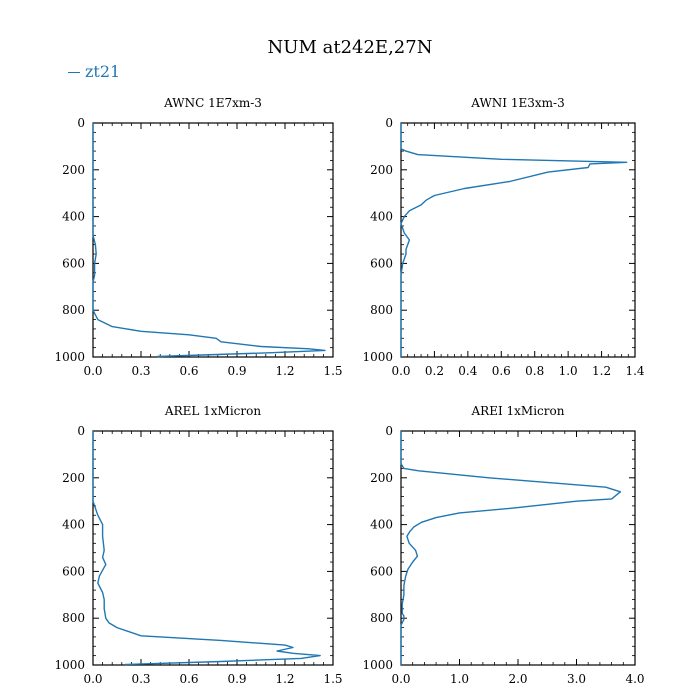 This screenshot has width=700, height=700. What do you see at coordinates (212, 103) in the screenshot?
I see `subplot-title: AWNC 1E7xm-3` at bounding box center [212, 103].